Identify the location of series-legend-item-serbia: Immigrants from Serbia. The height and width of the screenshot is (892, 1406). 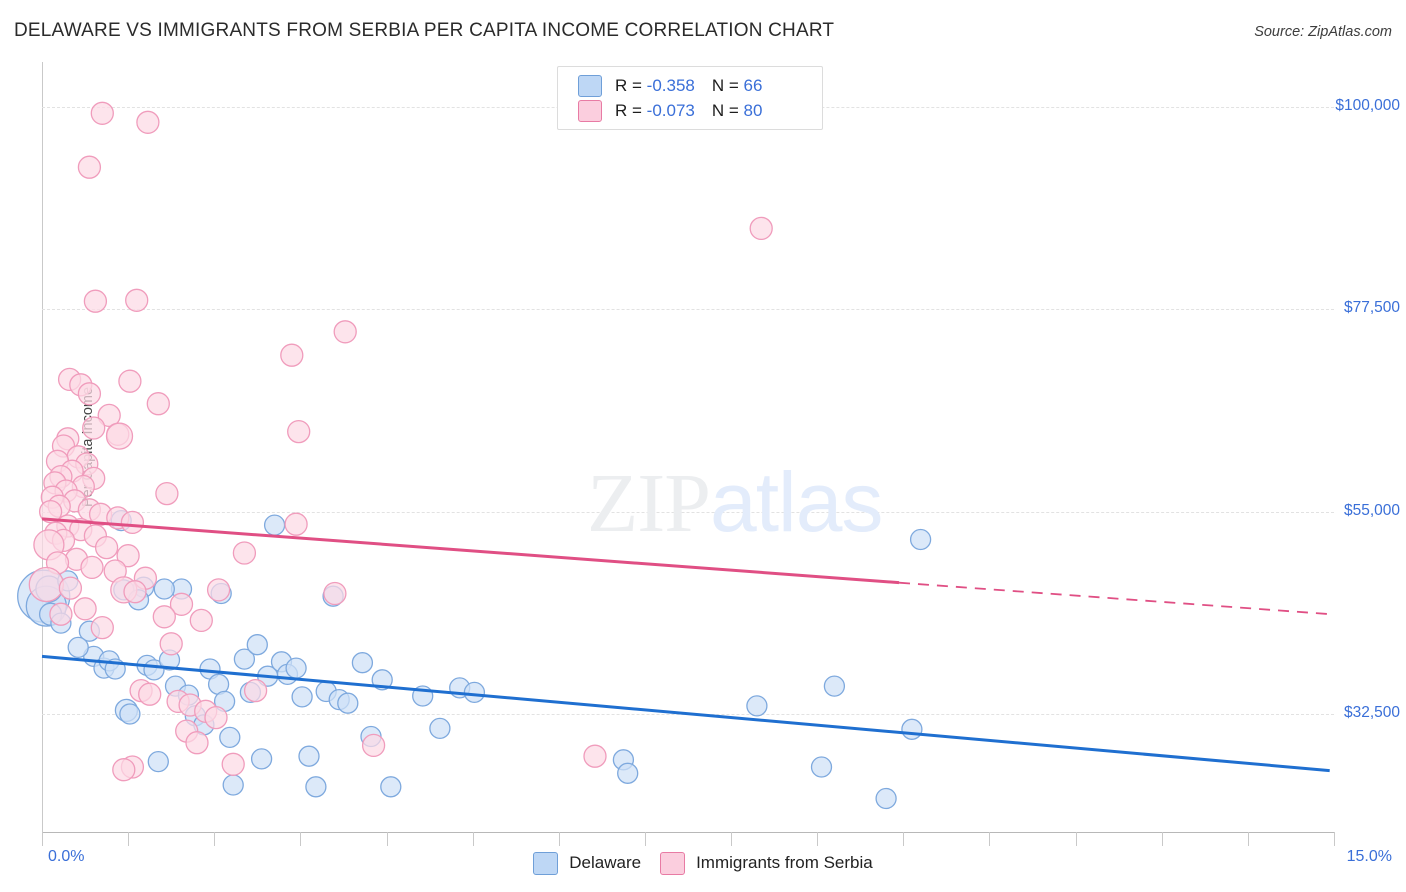
(766, 863).